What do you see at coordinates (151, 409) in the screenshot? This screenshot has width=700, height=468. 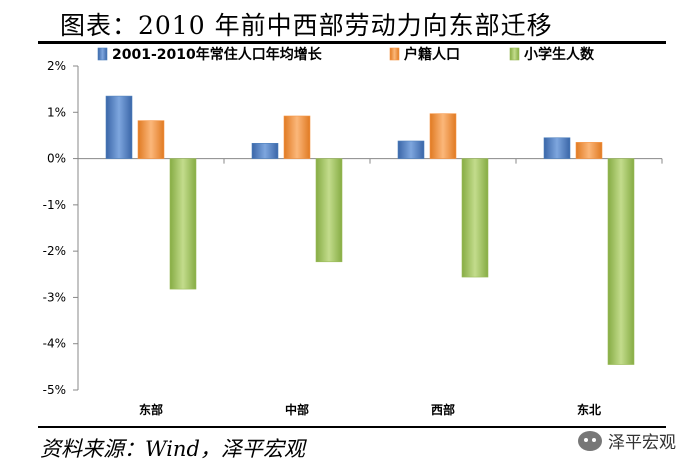 I see `x-category-label: 东部` at bounding box center [151, 409].